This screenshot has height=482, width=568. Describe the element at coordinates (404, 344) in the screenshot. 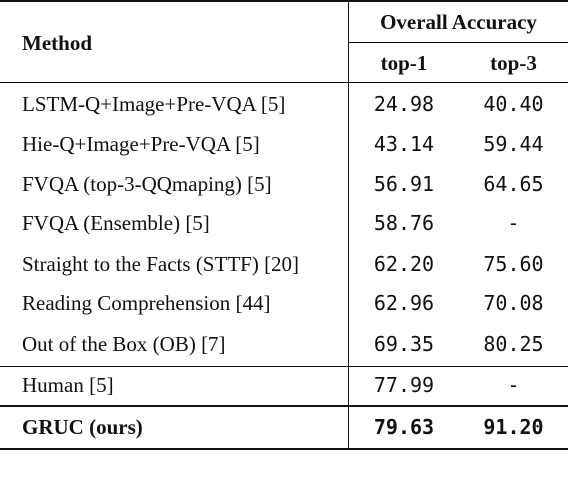

I see `row-top-1: 69.35` at that location.